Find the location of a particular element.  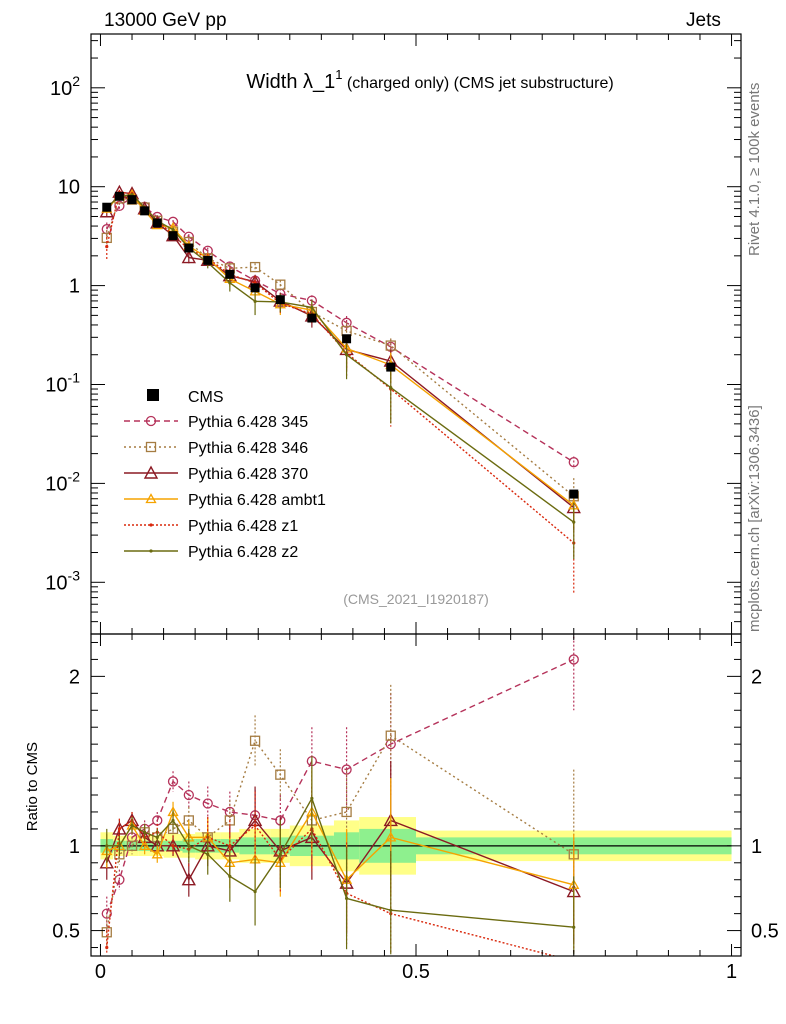

ratio-ytick-label-right-0: 0.5 is located at coordinates (765, 932).